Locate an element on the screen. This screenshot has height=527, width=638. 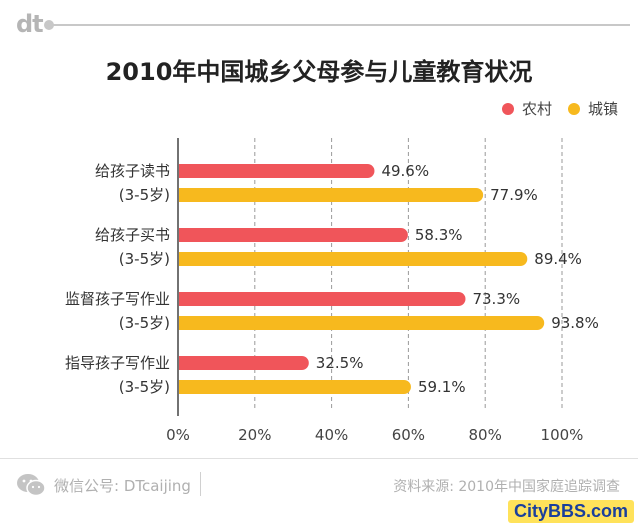
value-label-2-1: 93.8% is located at coordinates (575, 323).